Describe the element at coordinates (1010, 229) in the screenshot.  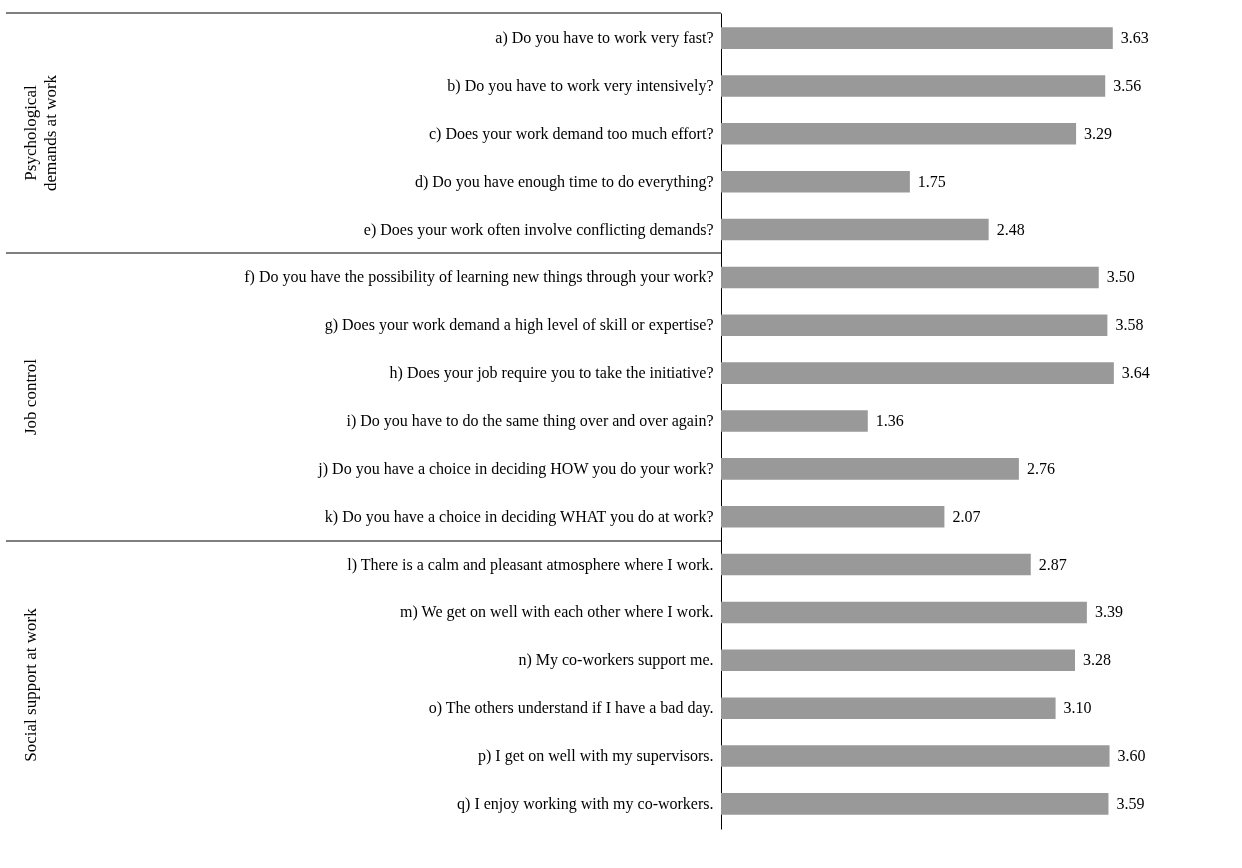
I see `data-label: 2.48` at that location.